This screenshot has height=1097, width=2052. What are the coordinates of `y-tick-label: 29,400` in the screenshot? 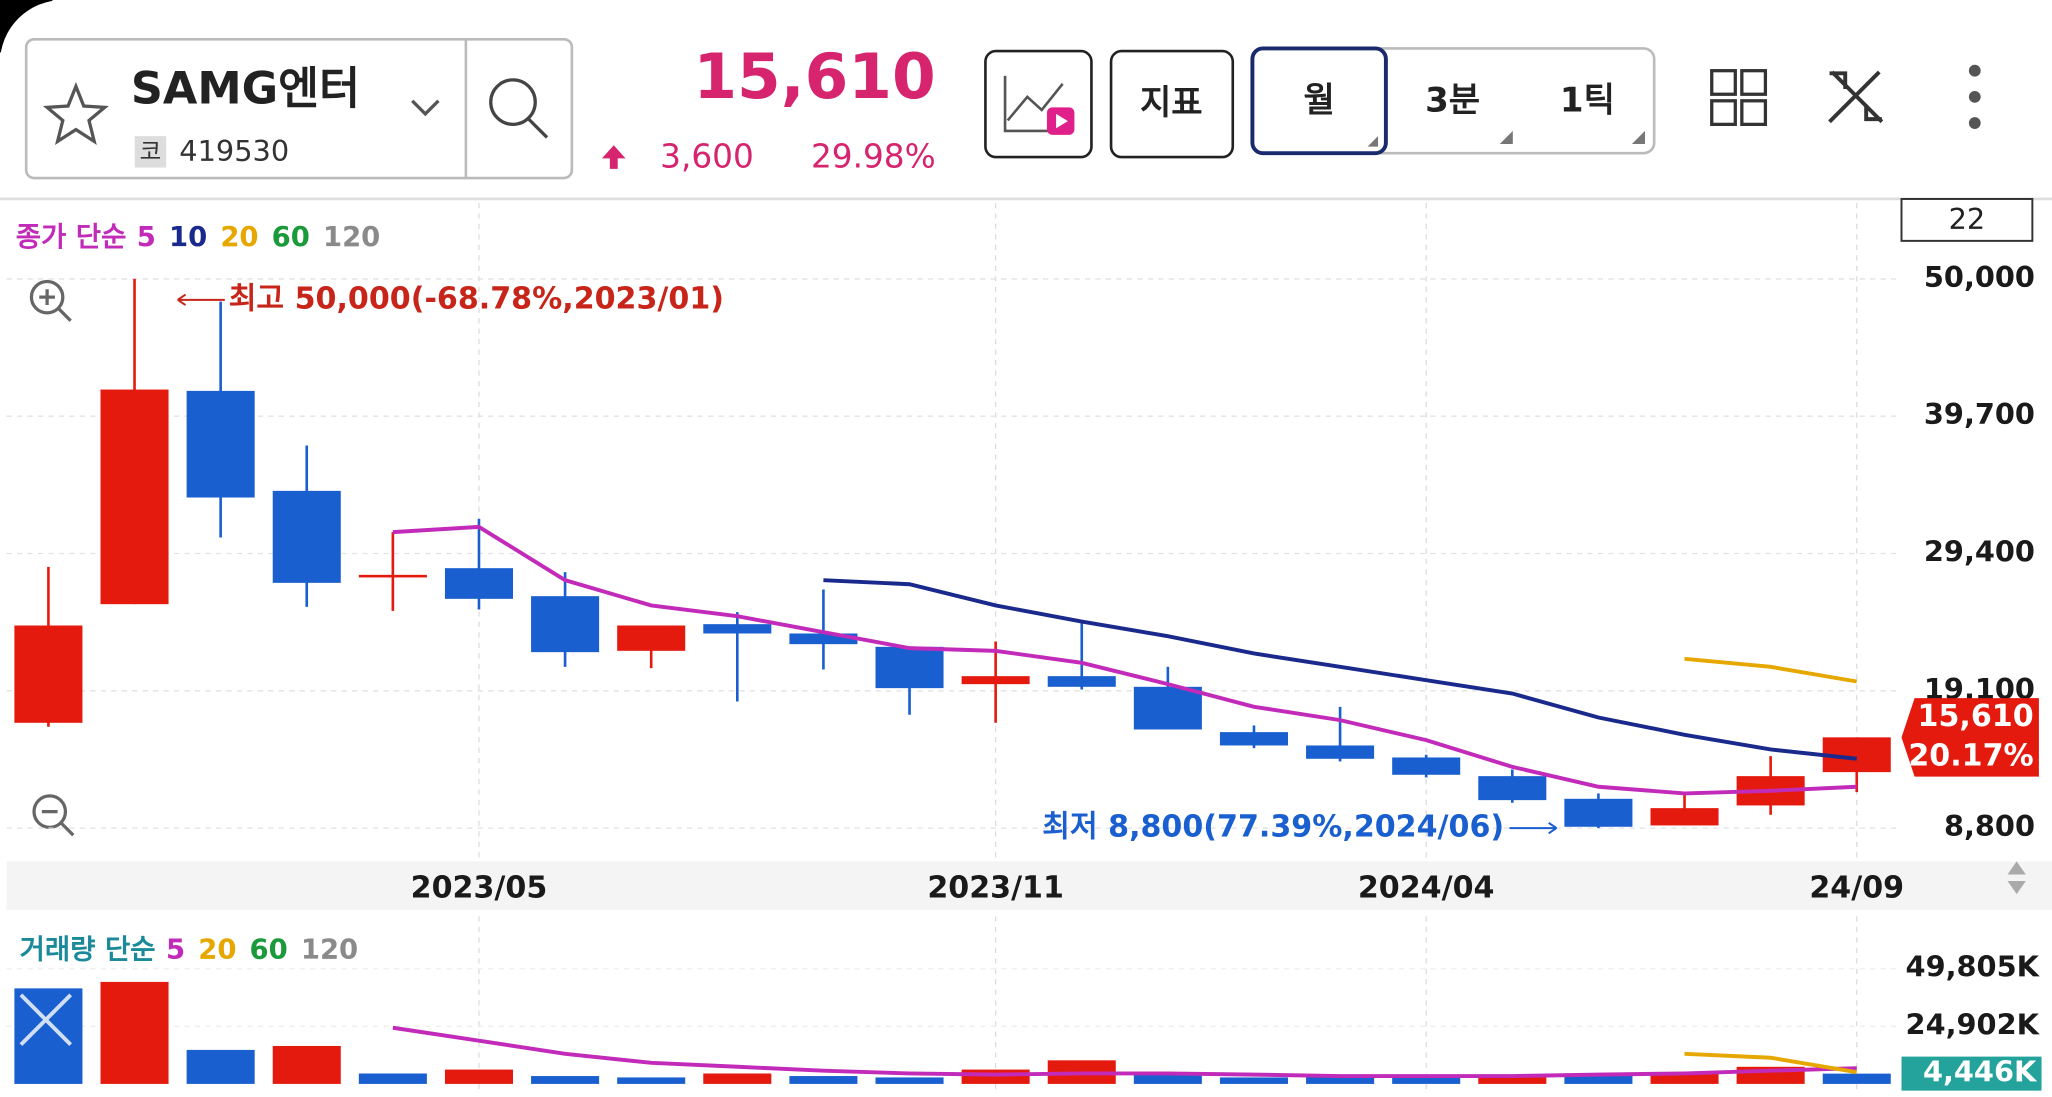 It's located at (1979, 552).